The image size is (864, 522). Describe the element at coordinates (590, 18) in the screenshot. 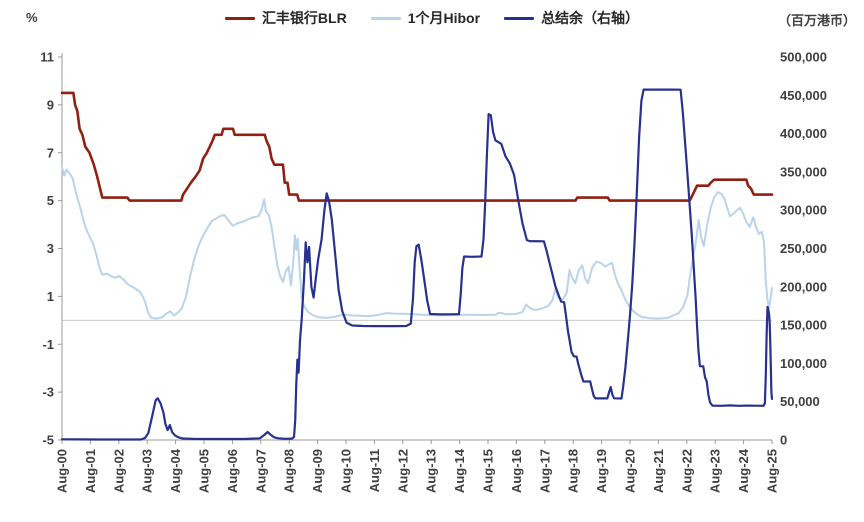

I see `legend-label-aggregate-balance: 总结余（右轴）` at that location.